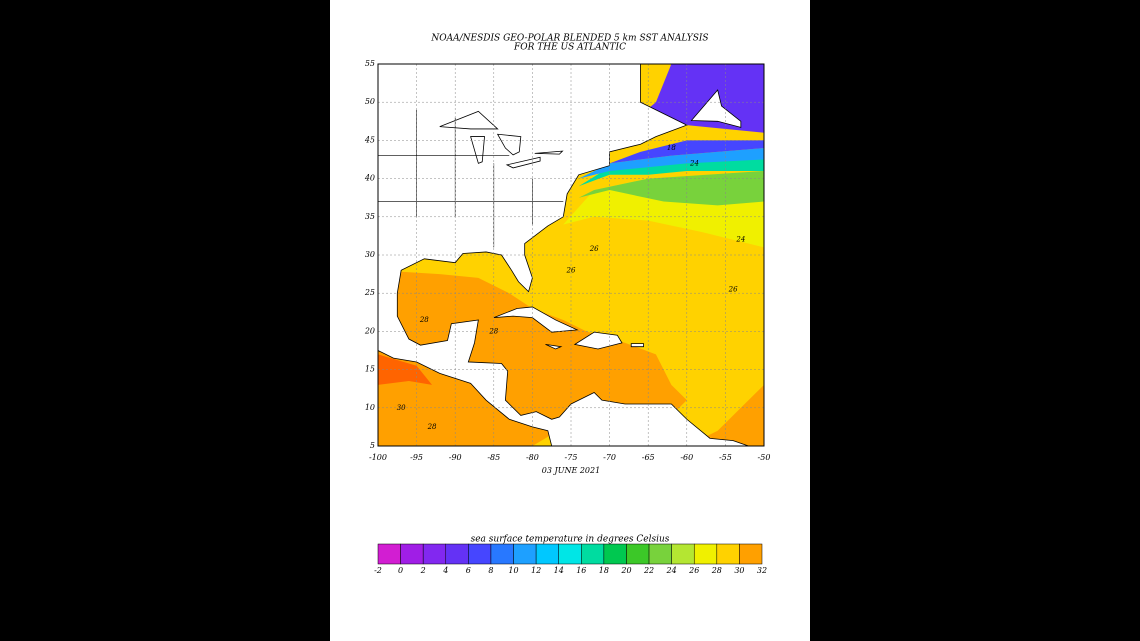 This screenshot has width=1140, height=641. Describe the element at coordinates (369, 139) in the screenshot. I see `lat-tick-label: 45` at that location.